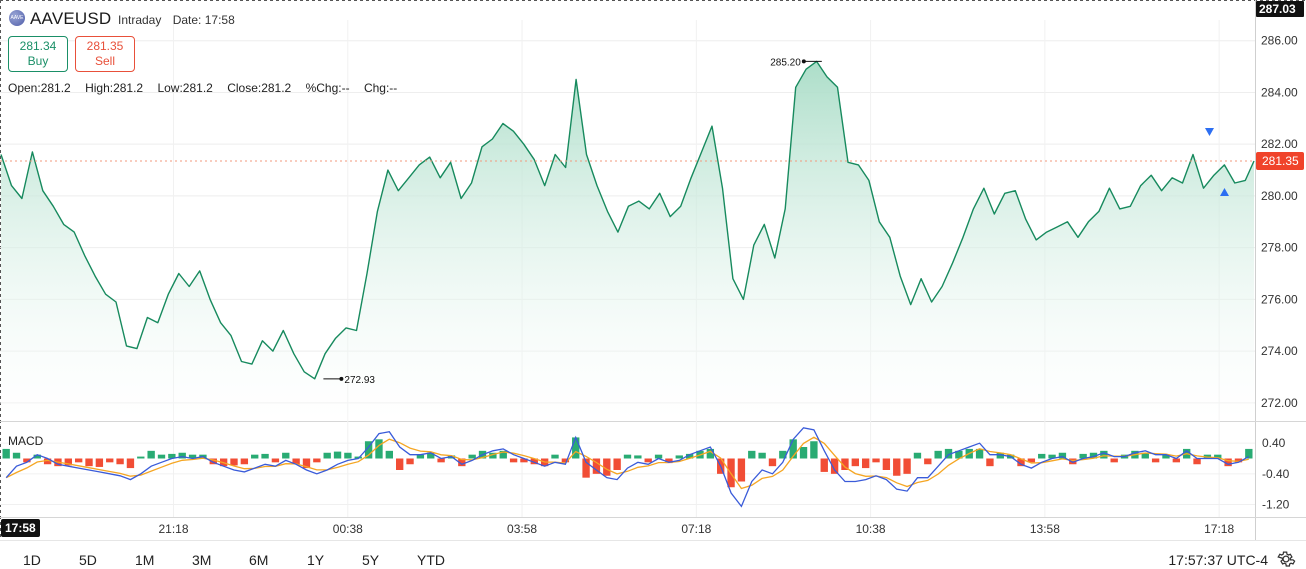 This screenshot has height=569, width=1306. I want to click on trade-markers, so click(1217, 162).